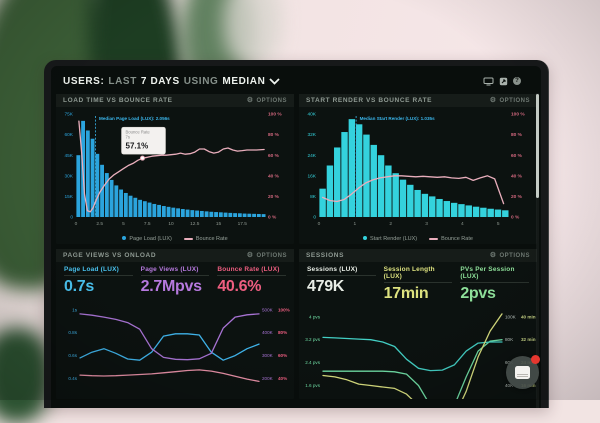 This screenshot has width=600, height=423. Describe the element at coordinates (253, 34) in the screenshot. I see `plant-leaf-highlight` at that location.